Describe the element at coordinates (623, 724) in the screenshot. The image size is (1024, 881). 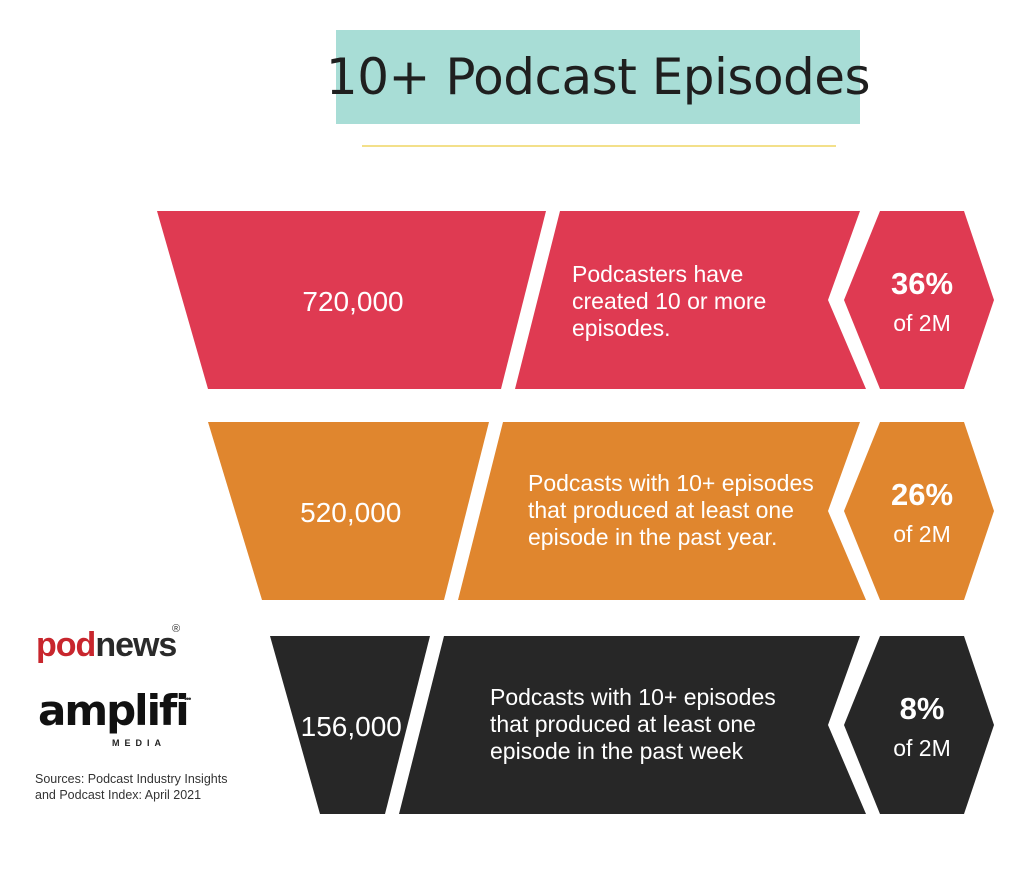
I see `description-line-3-2: that produced at least one` at that location.